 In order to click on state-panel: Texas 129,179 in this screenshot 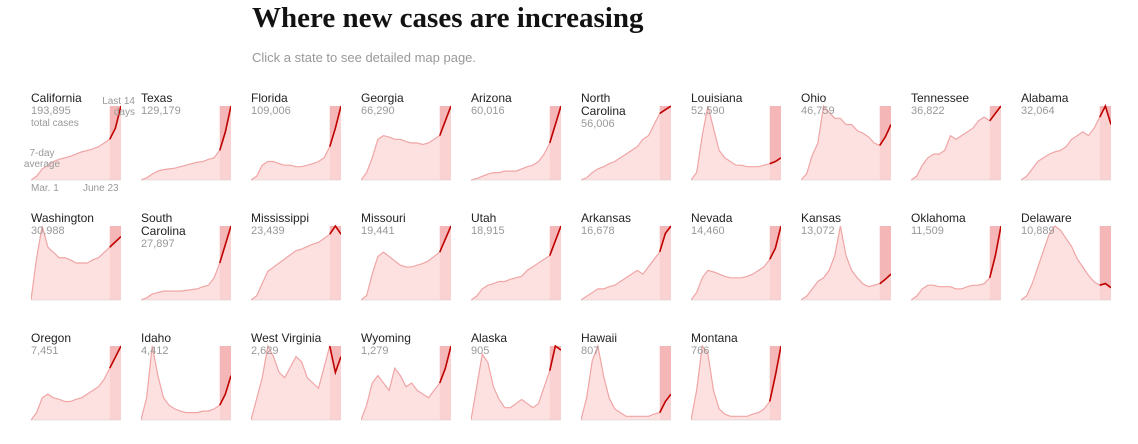, I will do `click(191, 142)`.